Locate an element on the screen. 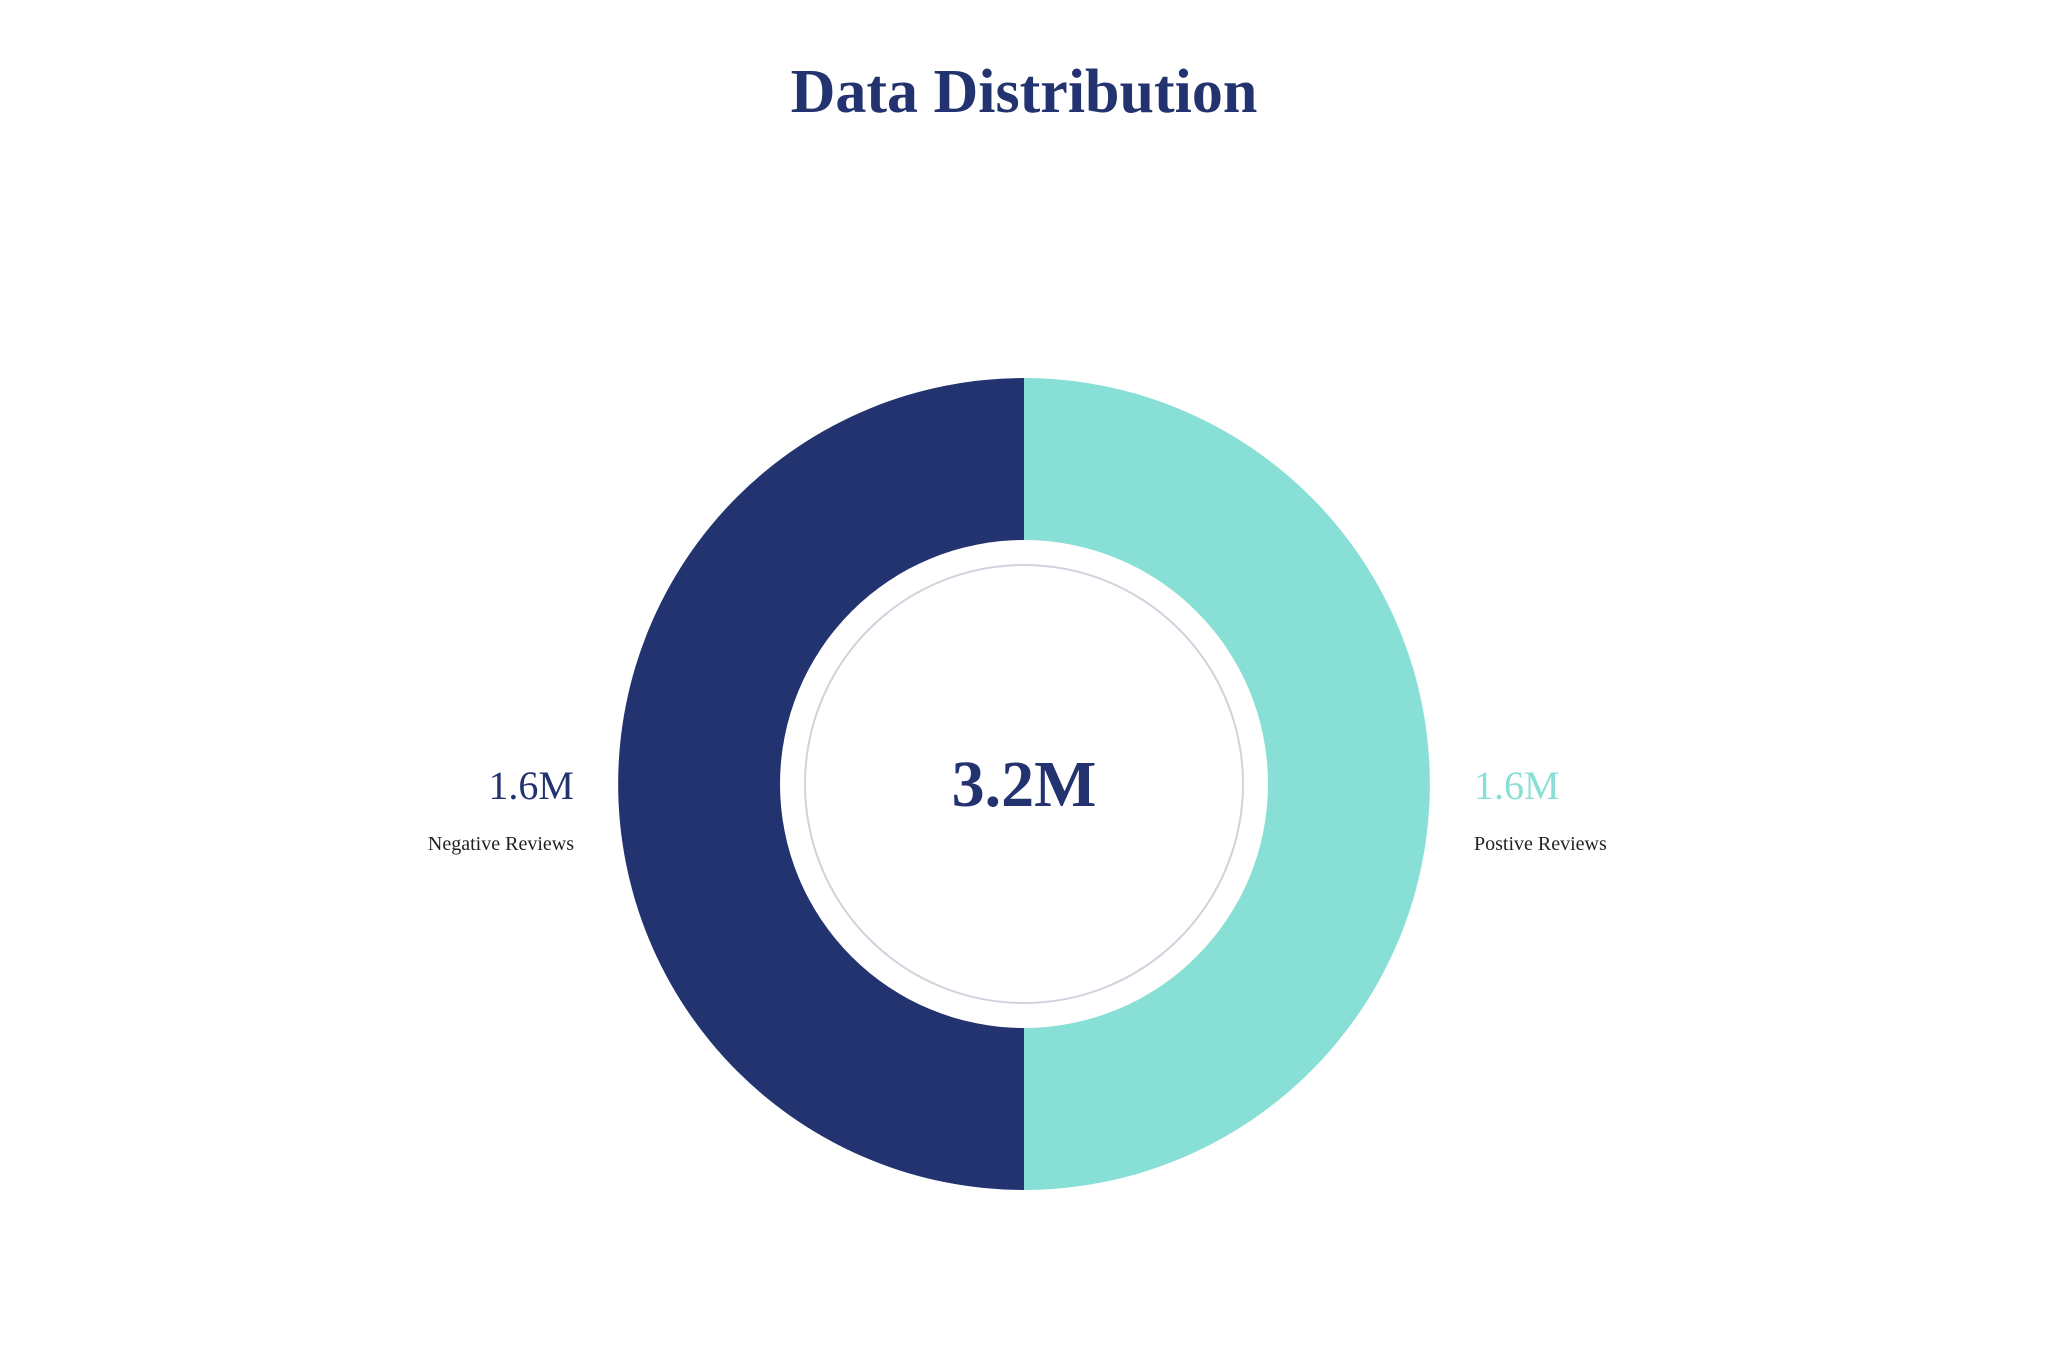 The width and height of the screenshot is (2048, 1364). donut-slice-postive-reviews is located at coordinates (1227, 784).